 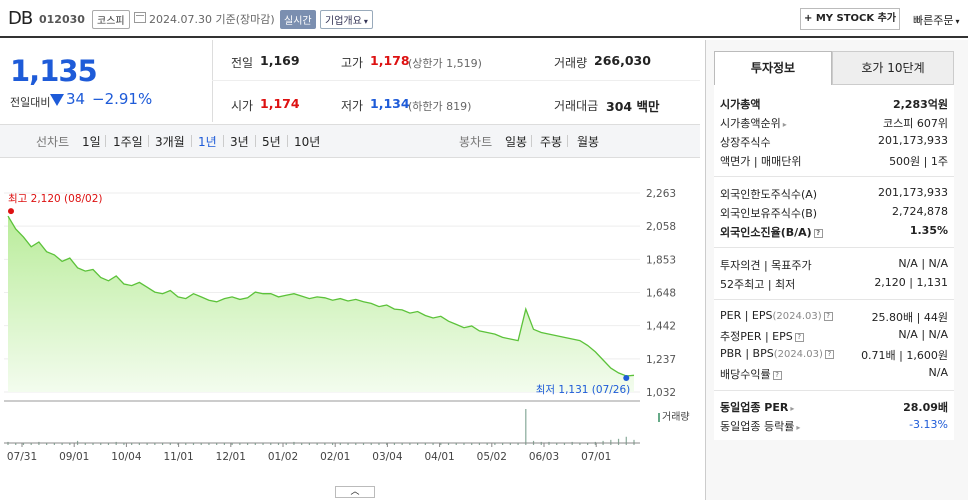 I want to click on tab-10y: 10년, so click(x=307, y=142).